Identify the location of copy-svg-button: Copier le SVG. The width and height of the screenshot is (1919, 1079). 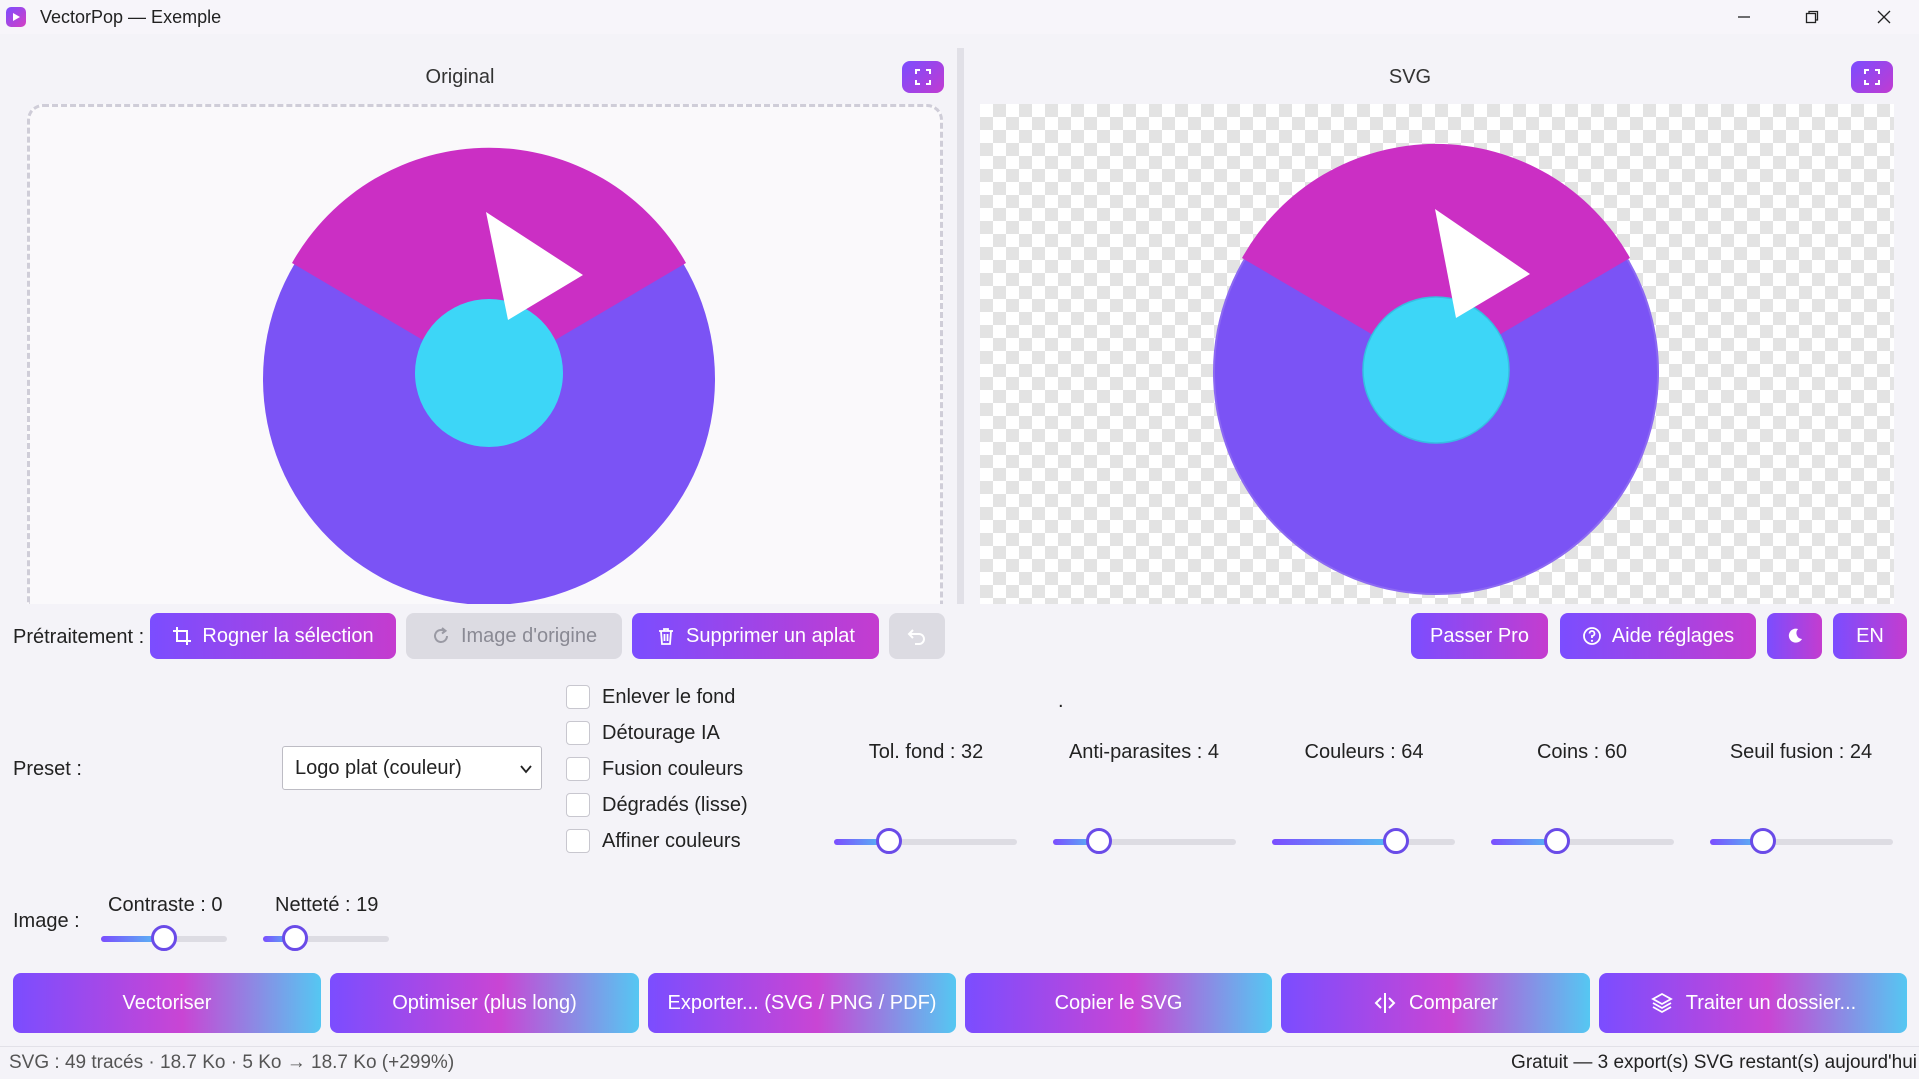
(1118, 1003).